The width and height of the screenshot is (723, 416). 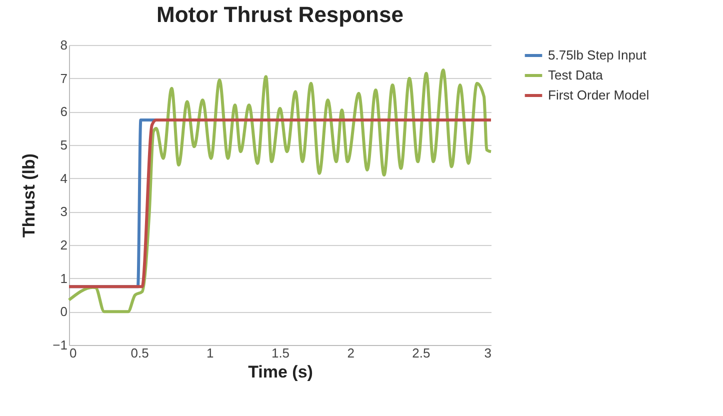 What do you see at coordinates (280, 14) in the screenshot?
I see `chart-title: Motor Thrust Response` at bounding box center [280, 14].